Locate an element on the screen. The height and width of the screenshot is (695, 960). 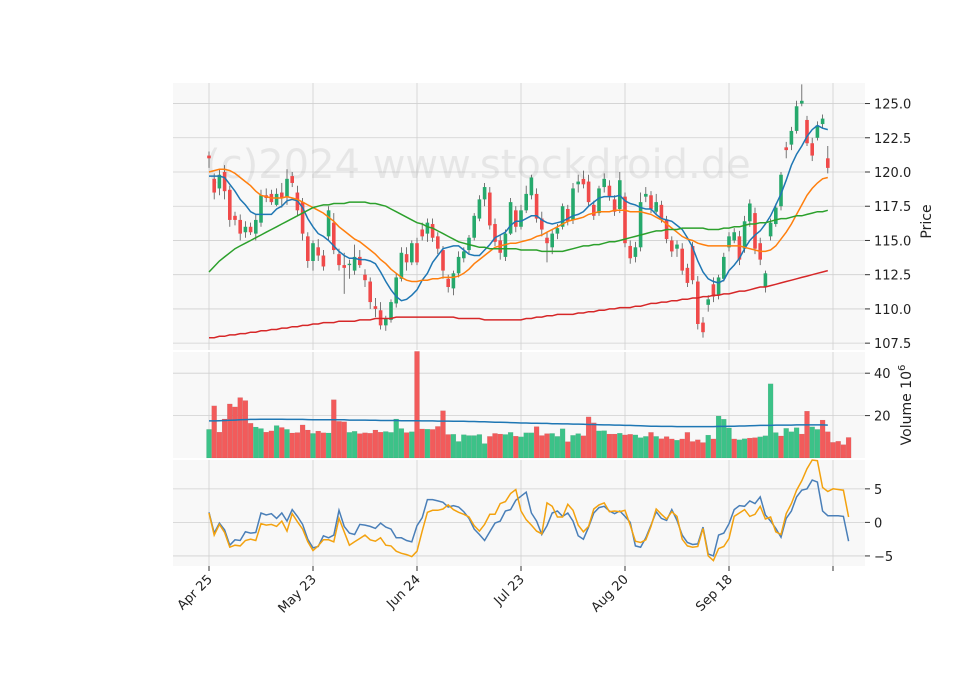
y-tick-label: 20 is located at coordinates (882, 417).